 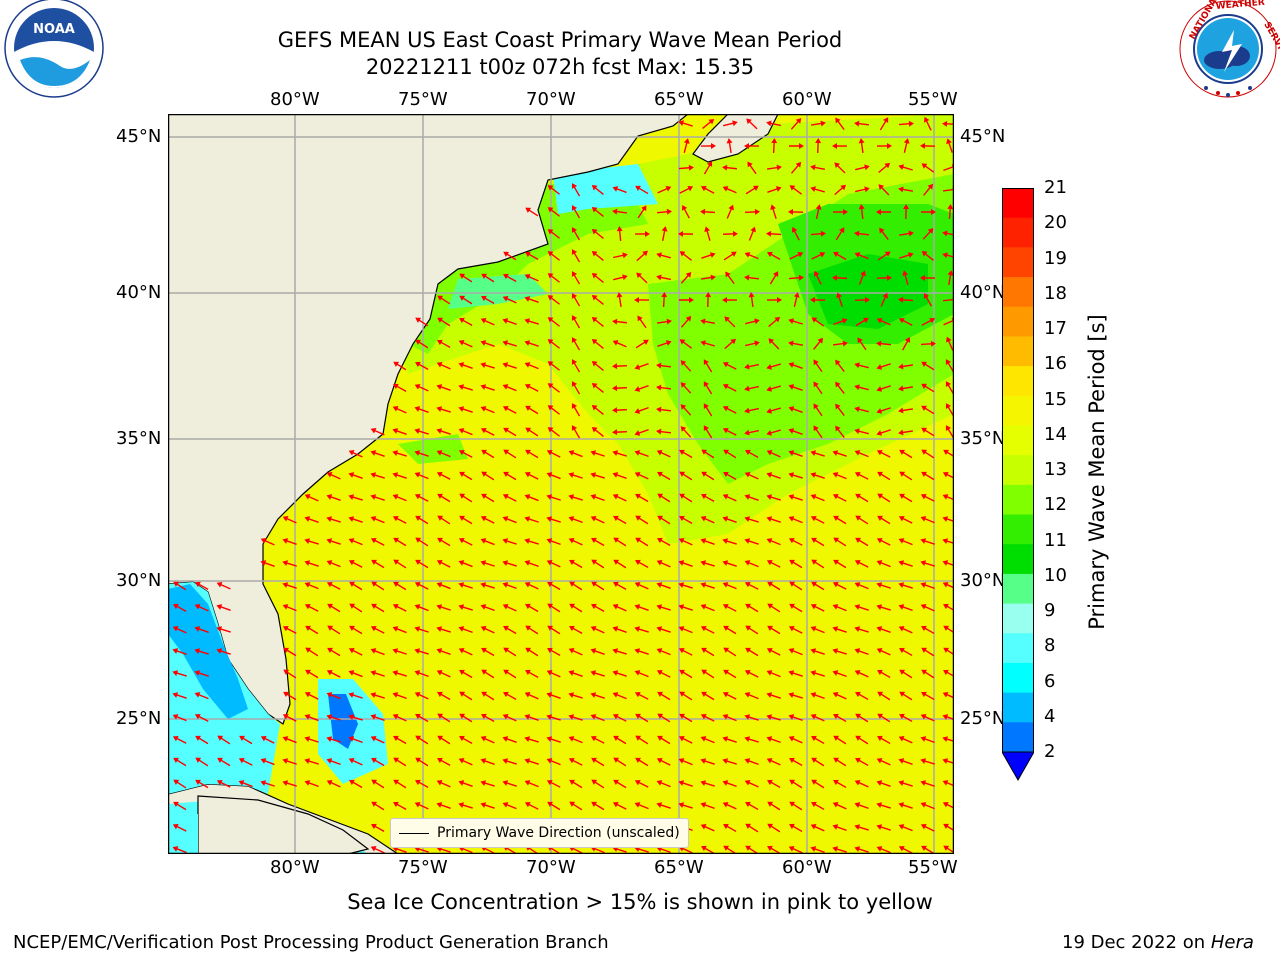 I want to click on colorbar-tick-label: 13, so click(x=1055, y=469).